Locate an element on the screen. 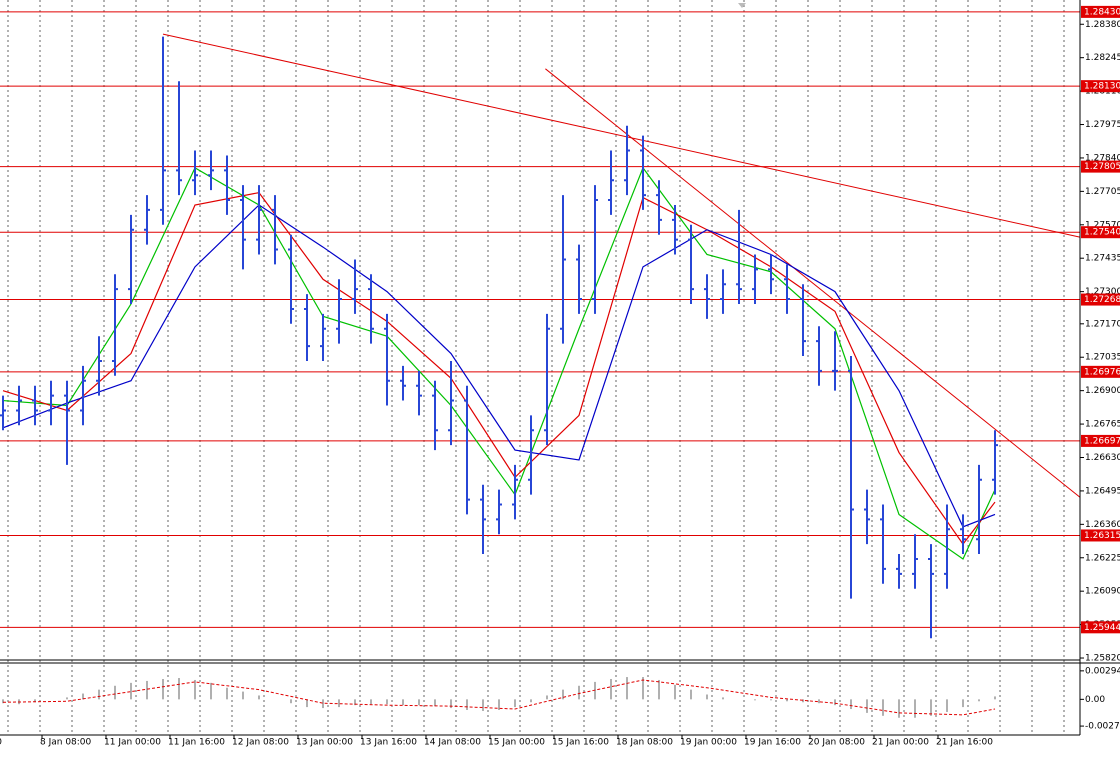 The height and width of the screenshot is (757, 1120). level-label: 1.26315 is located at coordinates (1102, 536).